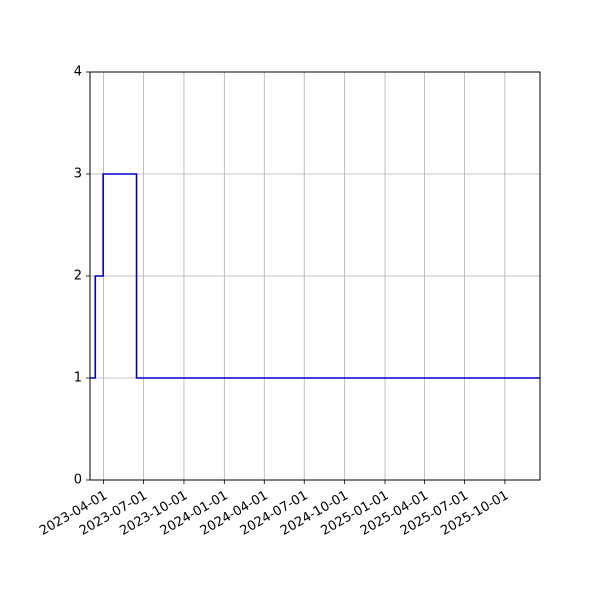  I want to click on y-tick-label: 1, so click(78, 378).